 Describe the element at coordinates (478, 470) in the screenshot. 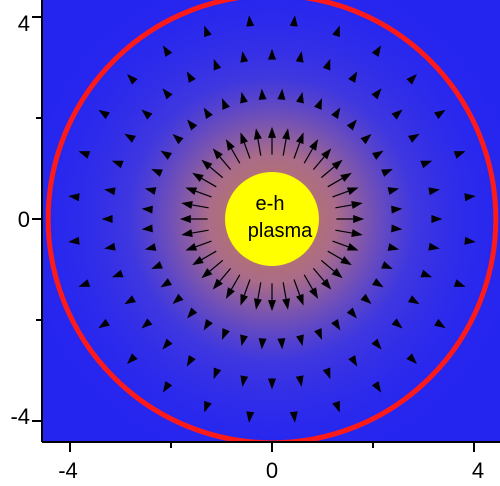

I see `x-tick-label-4: 4` at that location.